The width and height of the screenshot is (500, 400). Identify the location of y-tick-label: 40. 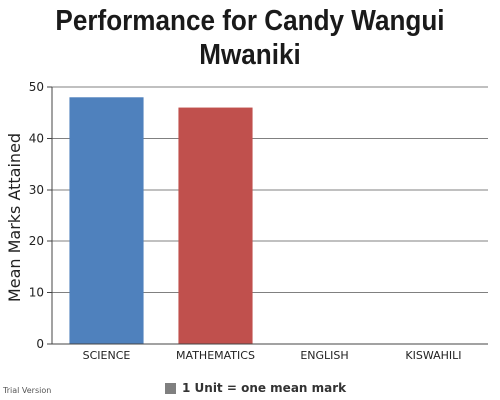
(36, 138).